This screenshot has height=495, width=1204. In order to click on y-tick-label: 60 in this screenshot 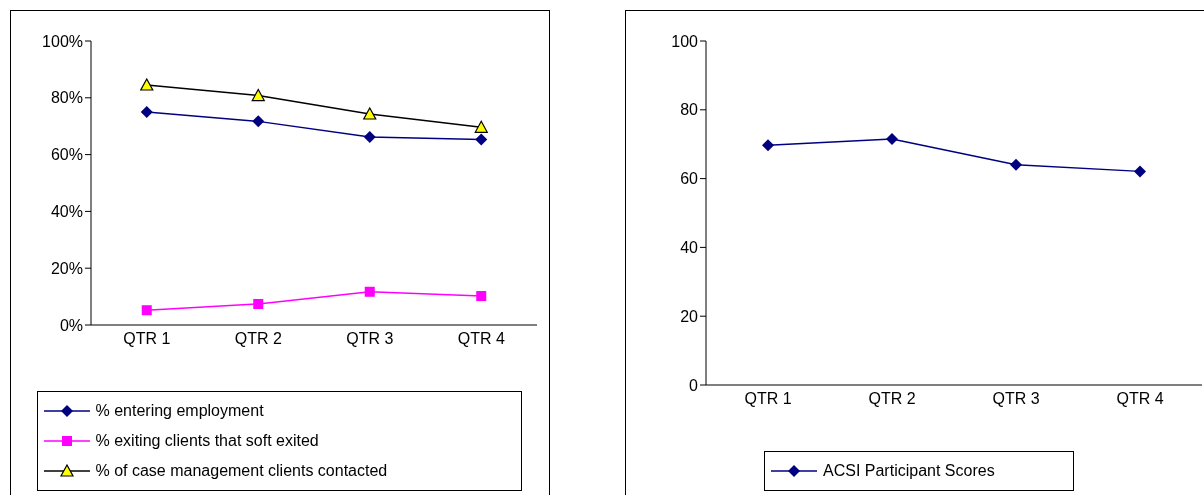, I will do `click(689, 179)`.